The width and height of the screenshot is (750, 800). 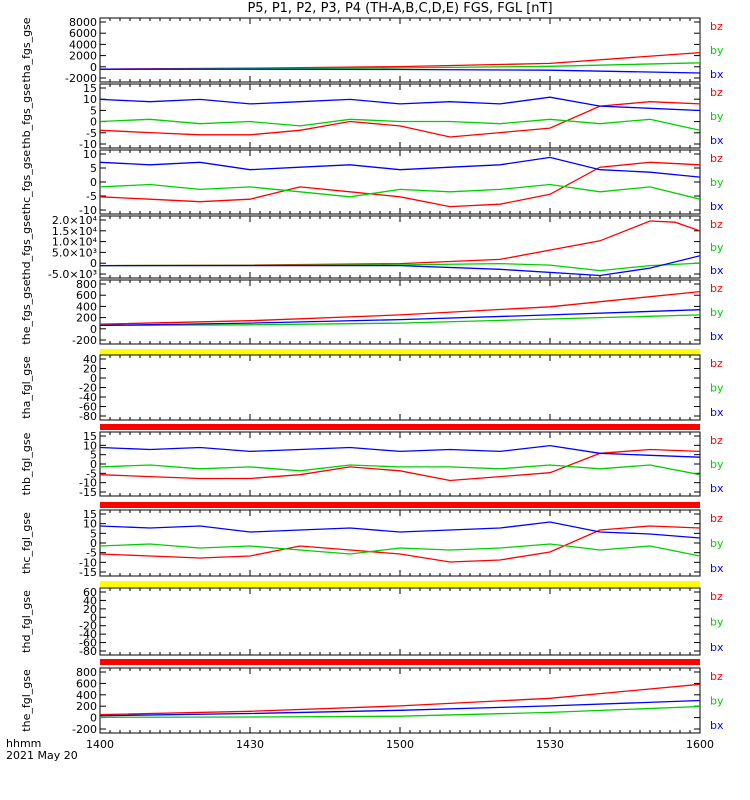 What do you see at coordinates (100, 744) in the screenshot?
I see `x-tick-label: 1400` at bounding box center [100, 744].